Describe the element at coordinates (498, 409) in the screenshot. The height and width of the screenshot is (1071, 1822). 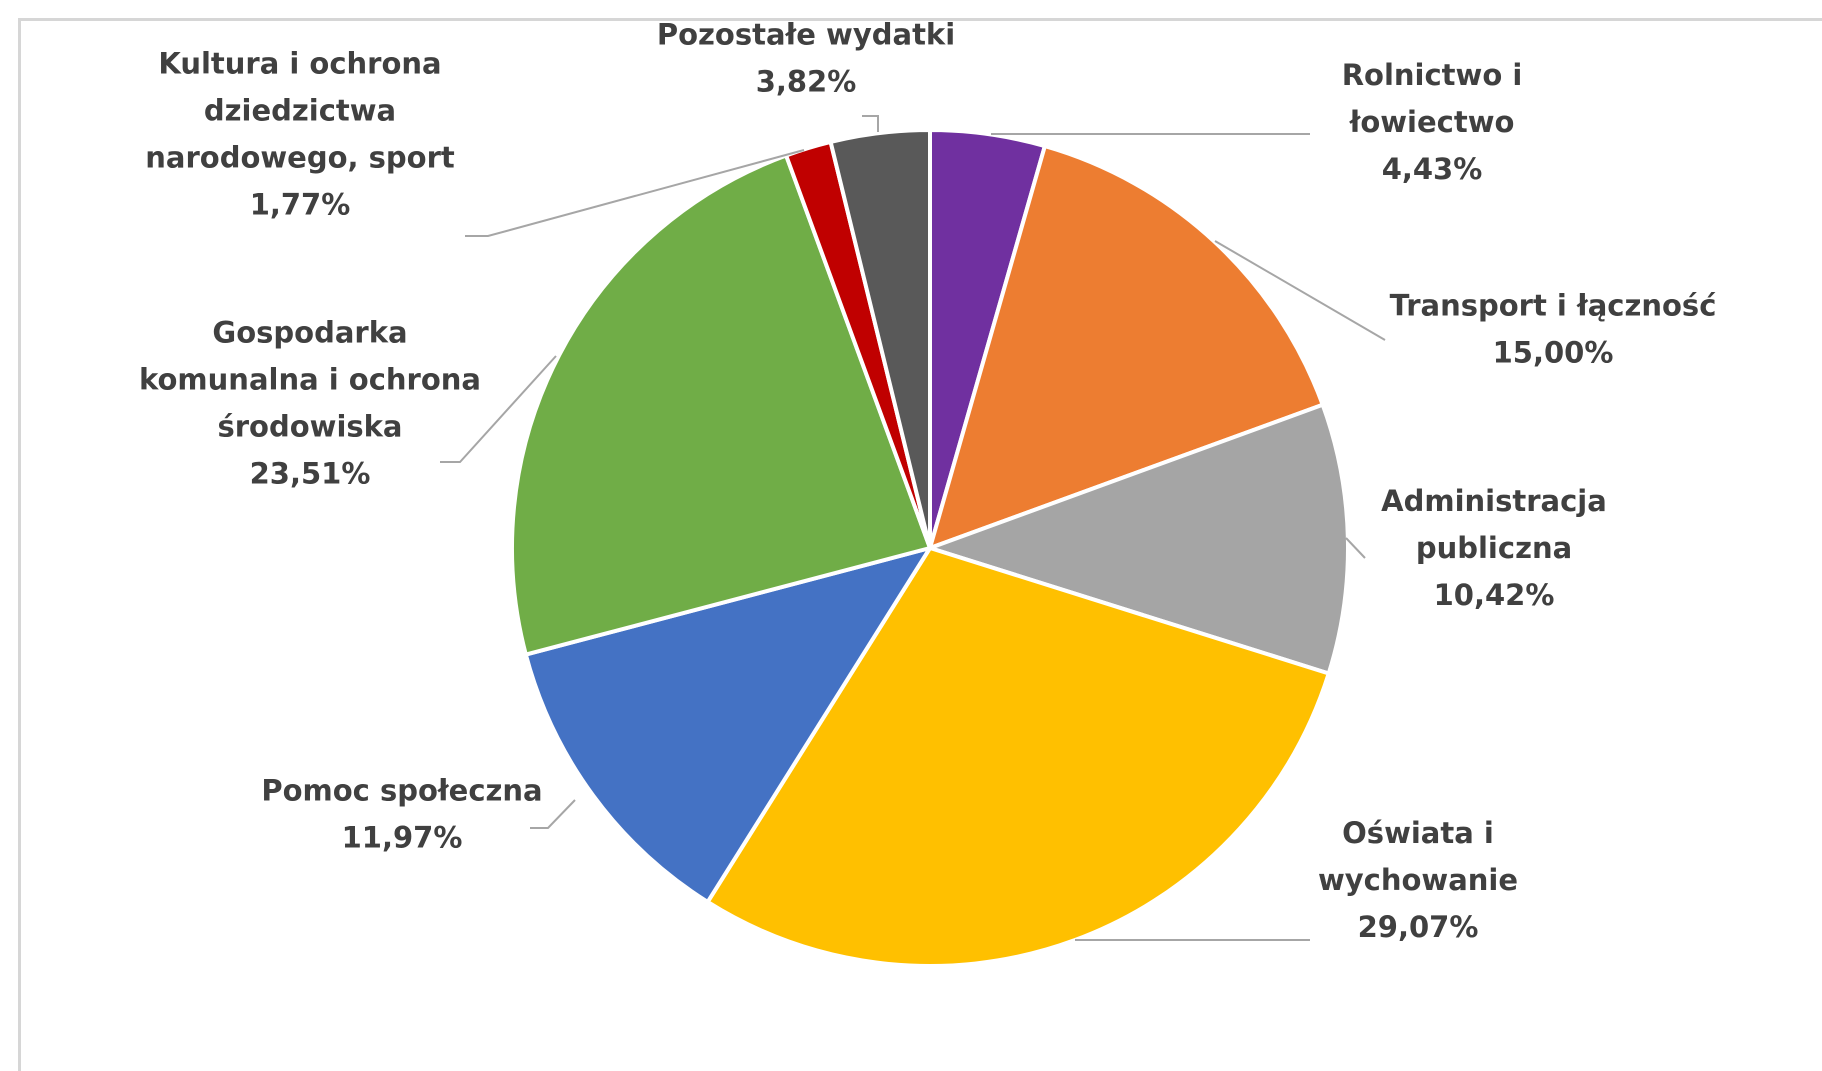
I see `leader-line-gospodarka-komunalna-i-ochrona-srodowiska` at that location.